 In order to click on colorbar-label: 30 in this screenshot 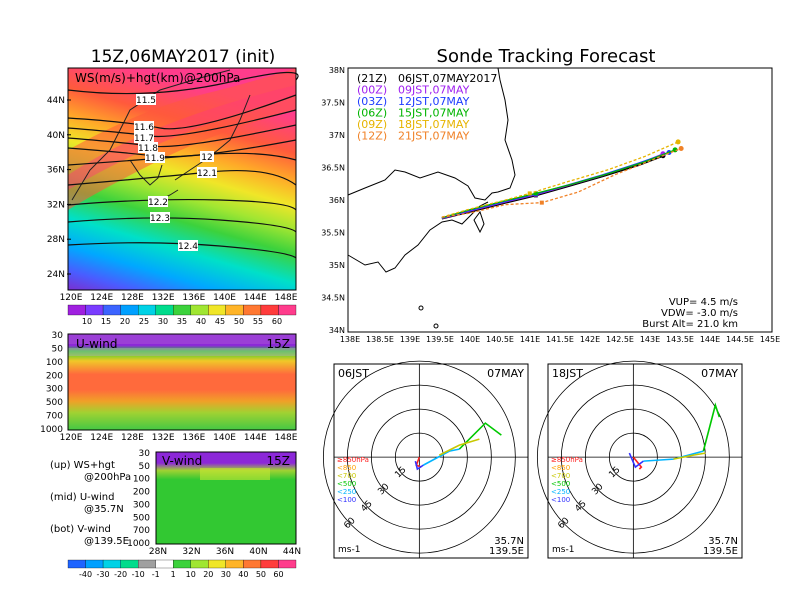, I will do `click(226, 574)`.